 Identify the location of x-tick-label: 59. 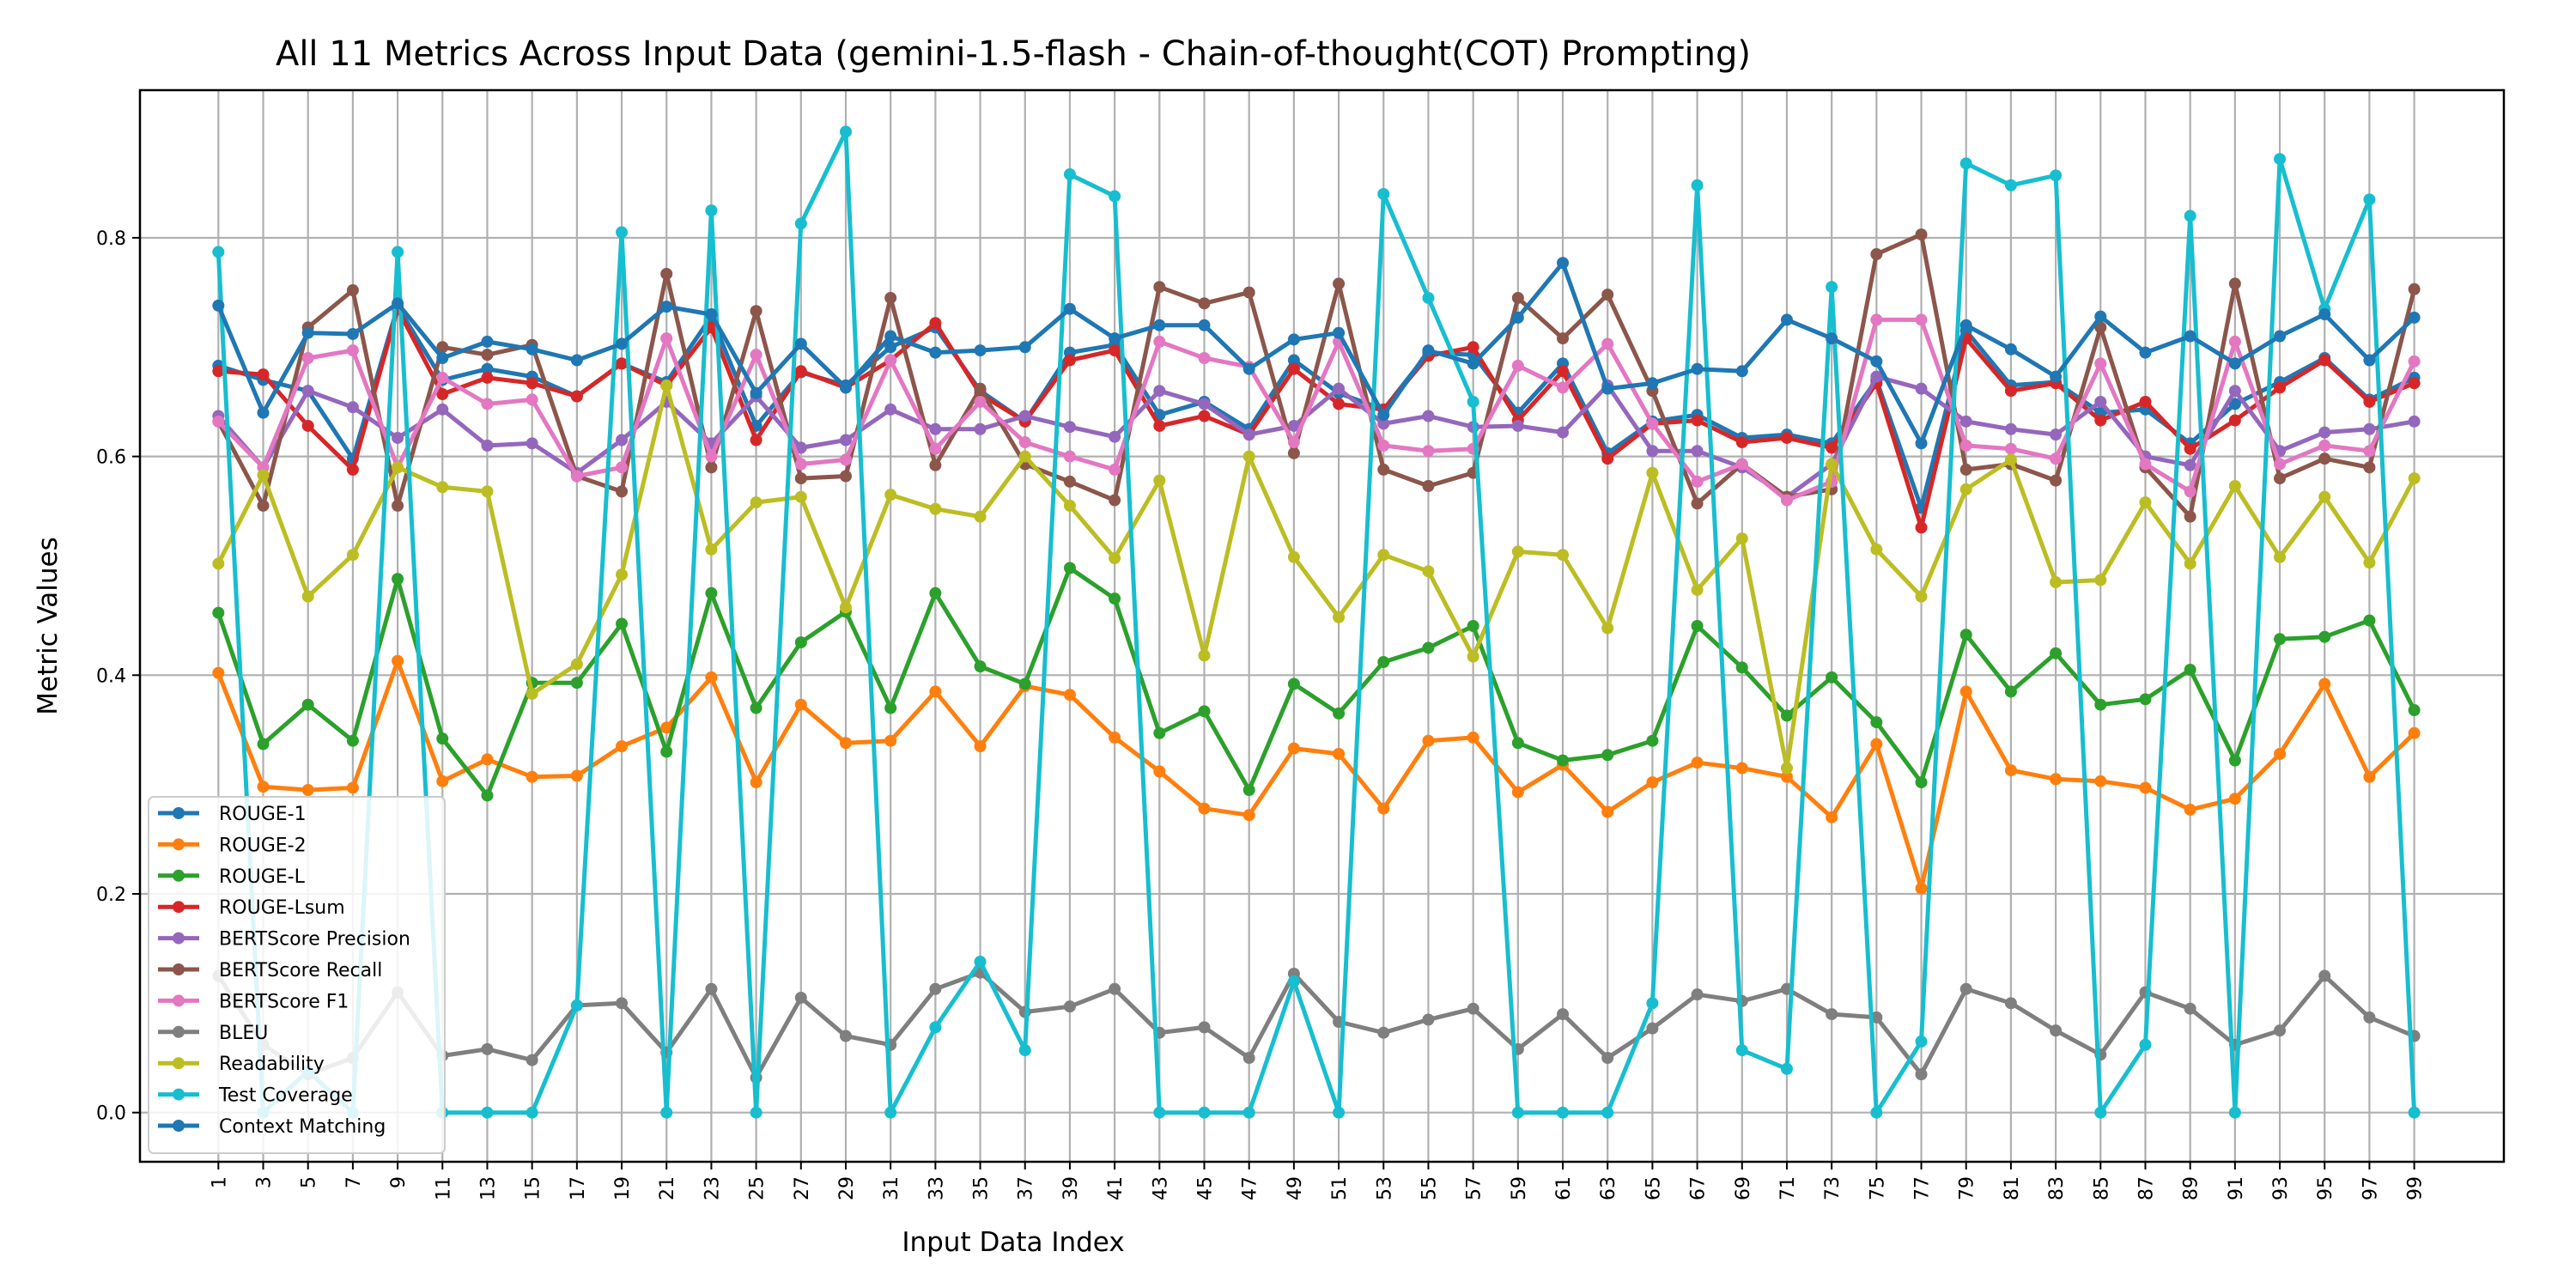
(1519, 1188).